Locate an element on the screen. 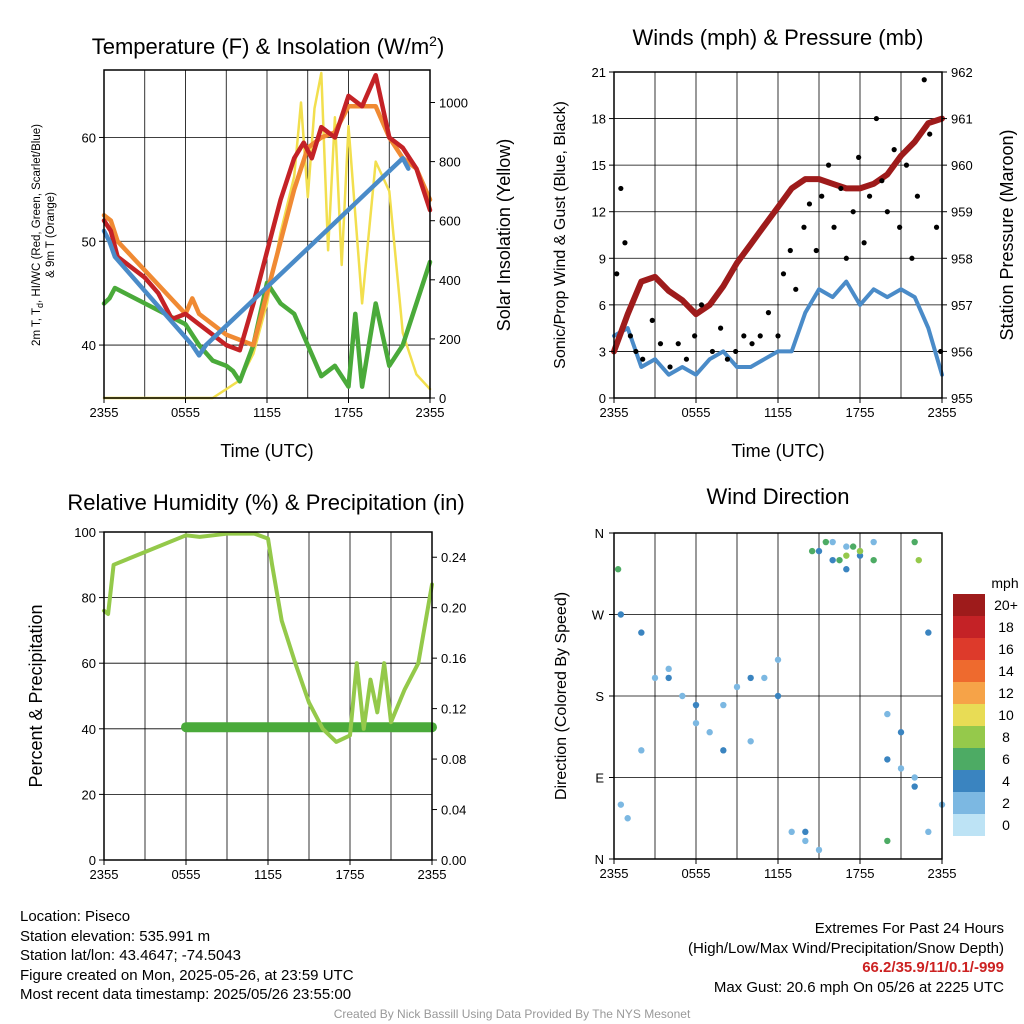 The width and height of the screenshot is (1024, 1024). winds-series is located at coordinates (778, 227).